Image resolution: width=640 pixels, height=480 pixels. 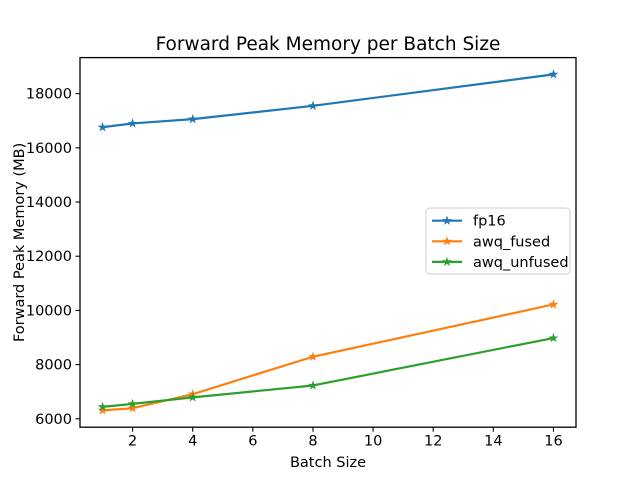 What do you see at coordinates (312, 442) in the screenshot?
I see `x-tick-label: 8` at bounding box center [312, 442].